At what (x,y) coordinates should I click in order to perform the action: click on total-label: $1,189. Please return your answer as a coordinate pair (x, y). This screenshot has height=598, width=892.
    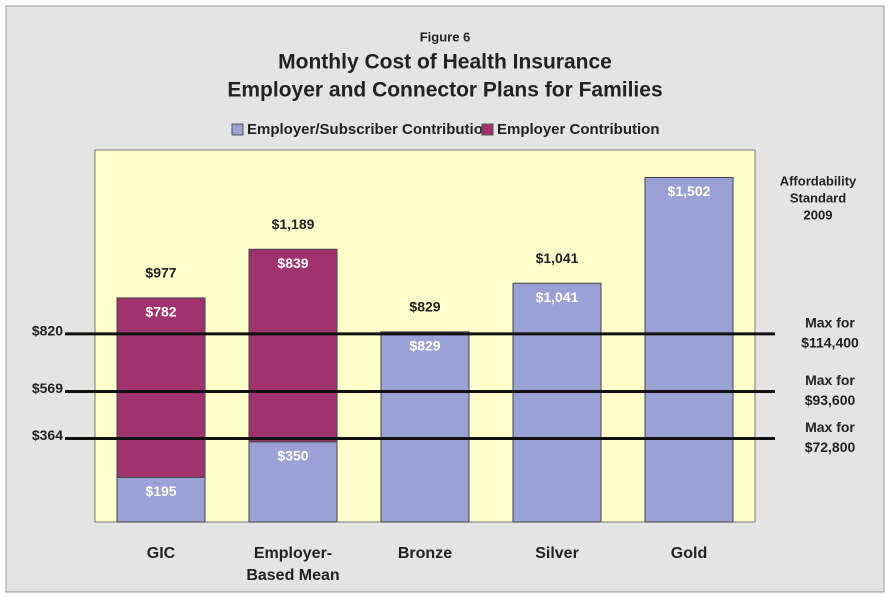
    Looking at the image, I should click on (293, 224).